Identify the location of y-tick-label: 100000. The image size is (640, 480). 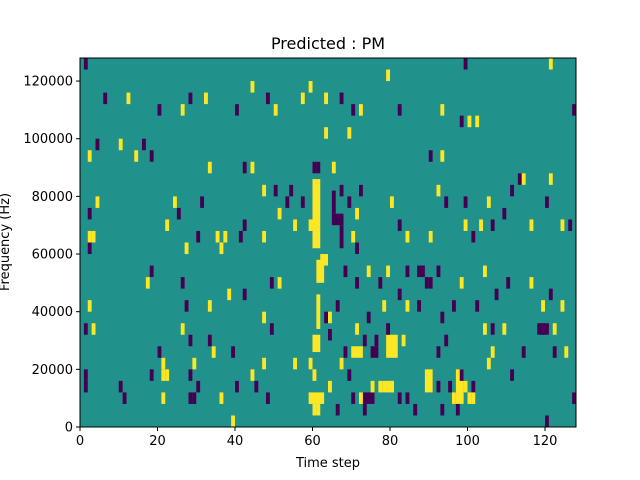
(48, 139).